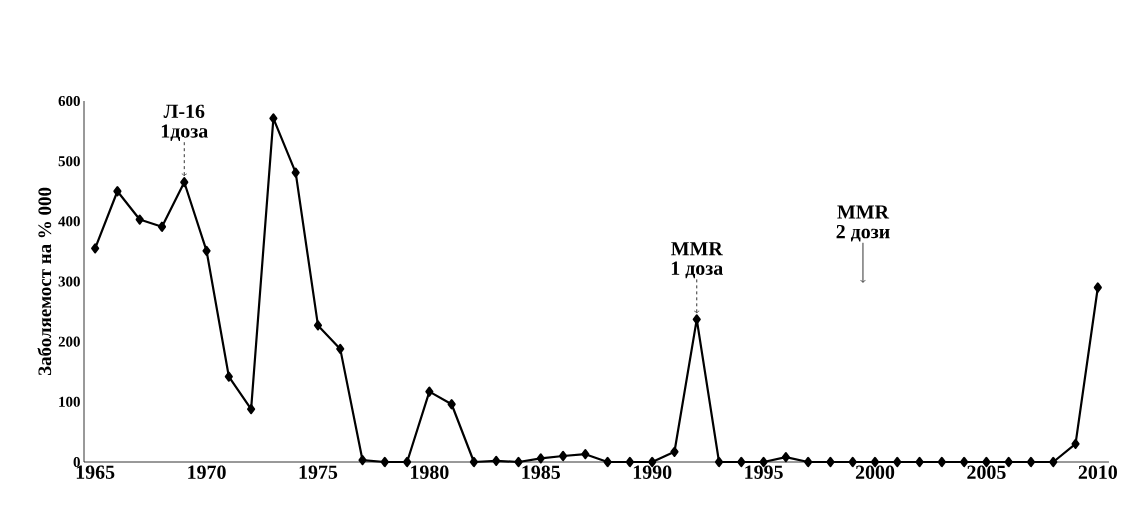  What do you see at coordinates (986, 472) in the screenshot?
I see `x-tick-label: 2005` at bounding box center [986, 472].